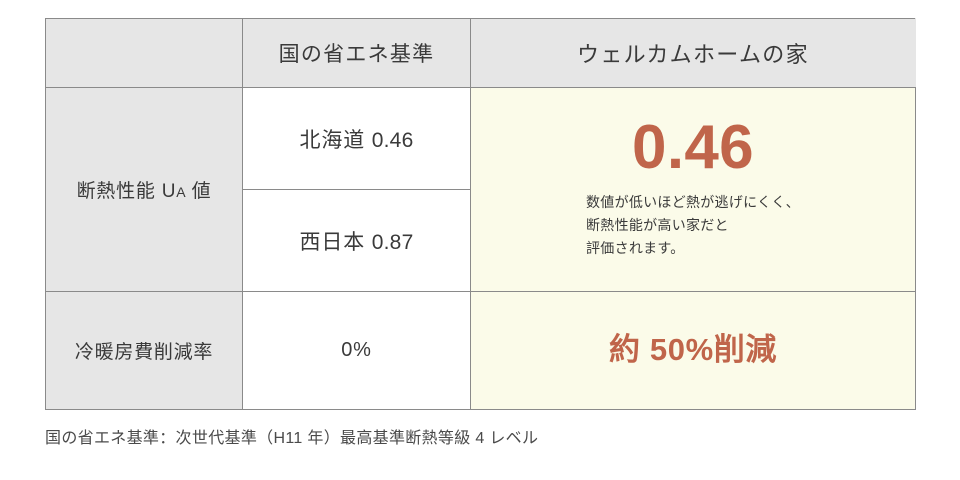 The width and height of the screenshot is (960, 480). I want to click on standard-value-nishinihon: 西日本 0.87, so click(356, 240).